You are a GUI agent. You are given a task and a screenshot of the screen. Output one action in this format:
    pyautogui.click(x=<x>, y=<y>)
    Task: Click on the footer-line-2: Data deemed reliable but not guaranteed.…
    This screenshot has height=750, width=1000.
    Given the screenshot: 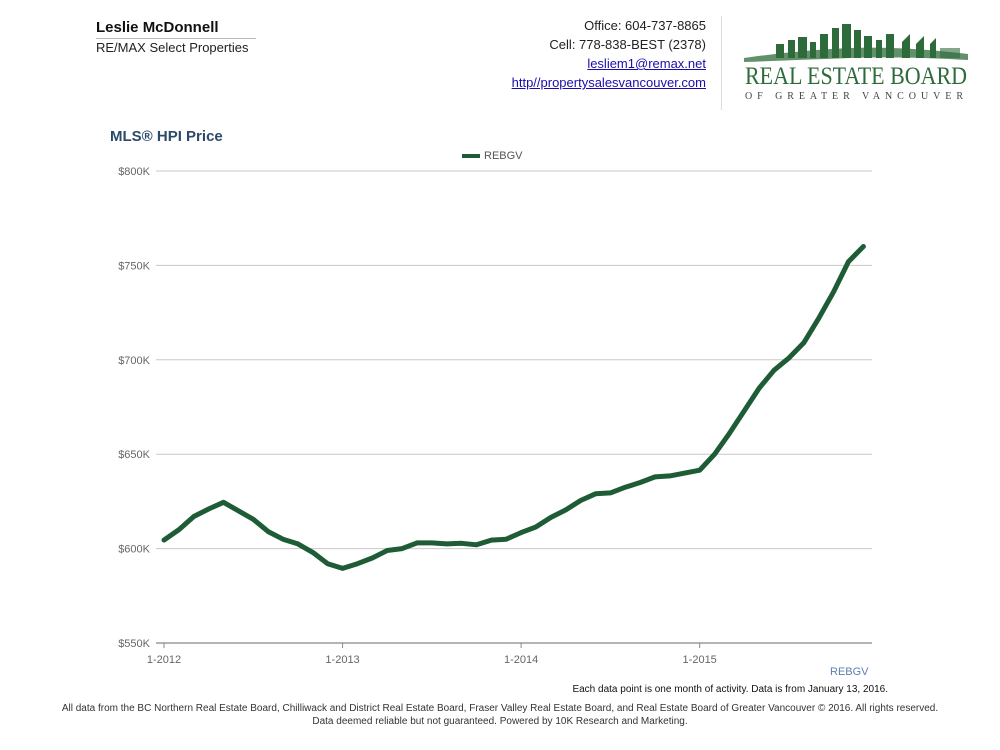 What is the action you would take?
    pyautogui.click(x=500, y=721)
    